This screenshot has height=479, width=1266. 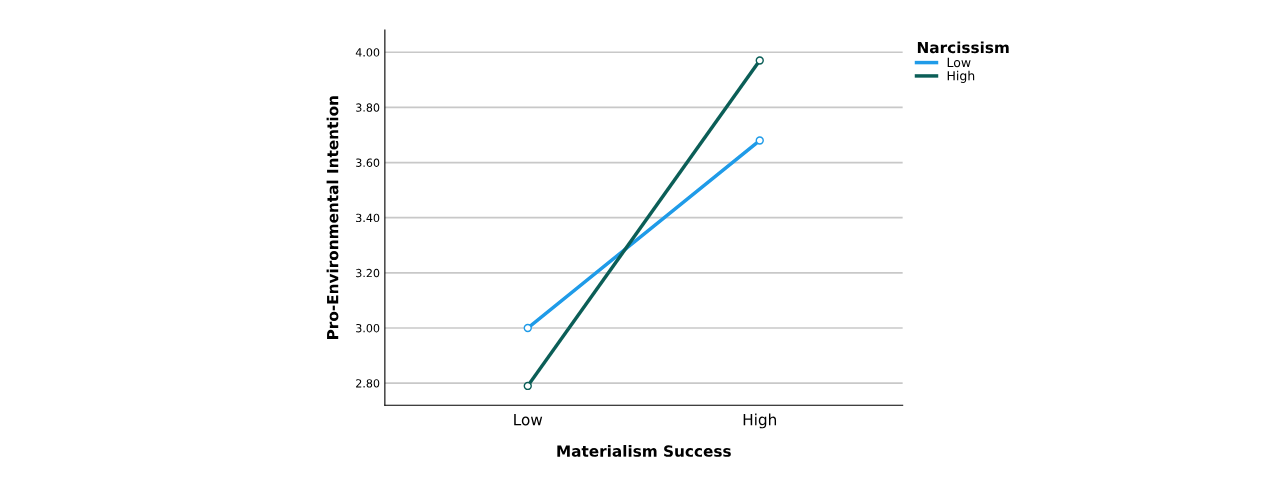 What do you see at coordinates (368, 107) in the screenshot?
I see `y-tick-label: 3.80` at bounding box center [368, 107].